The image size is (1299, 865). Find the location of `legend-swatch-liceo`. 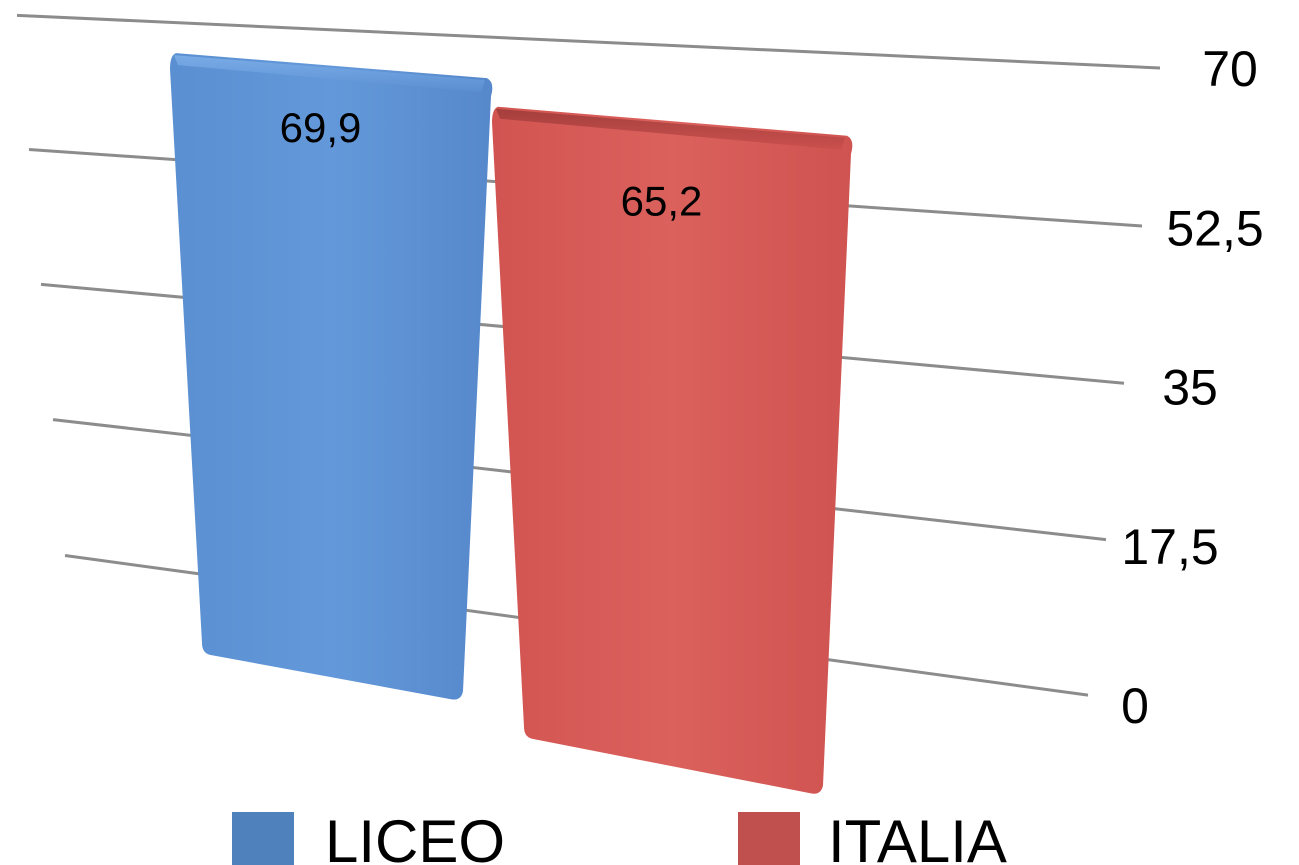

legend-swatch-liceo is located at coordinates (263, 838).